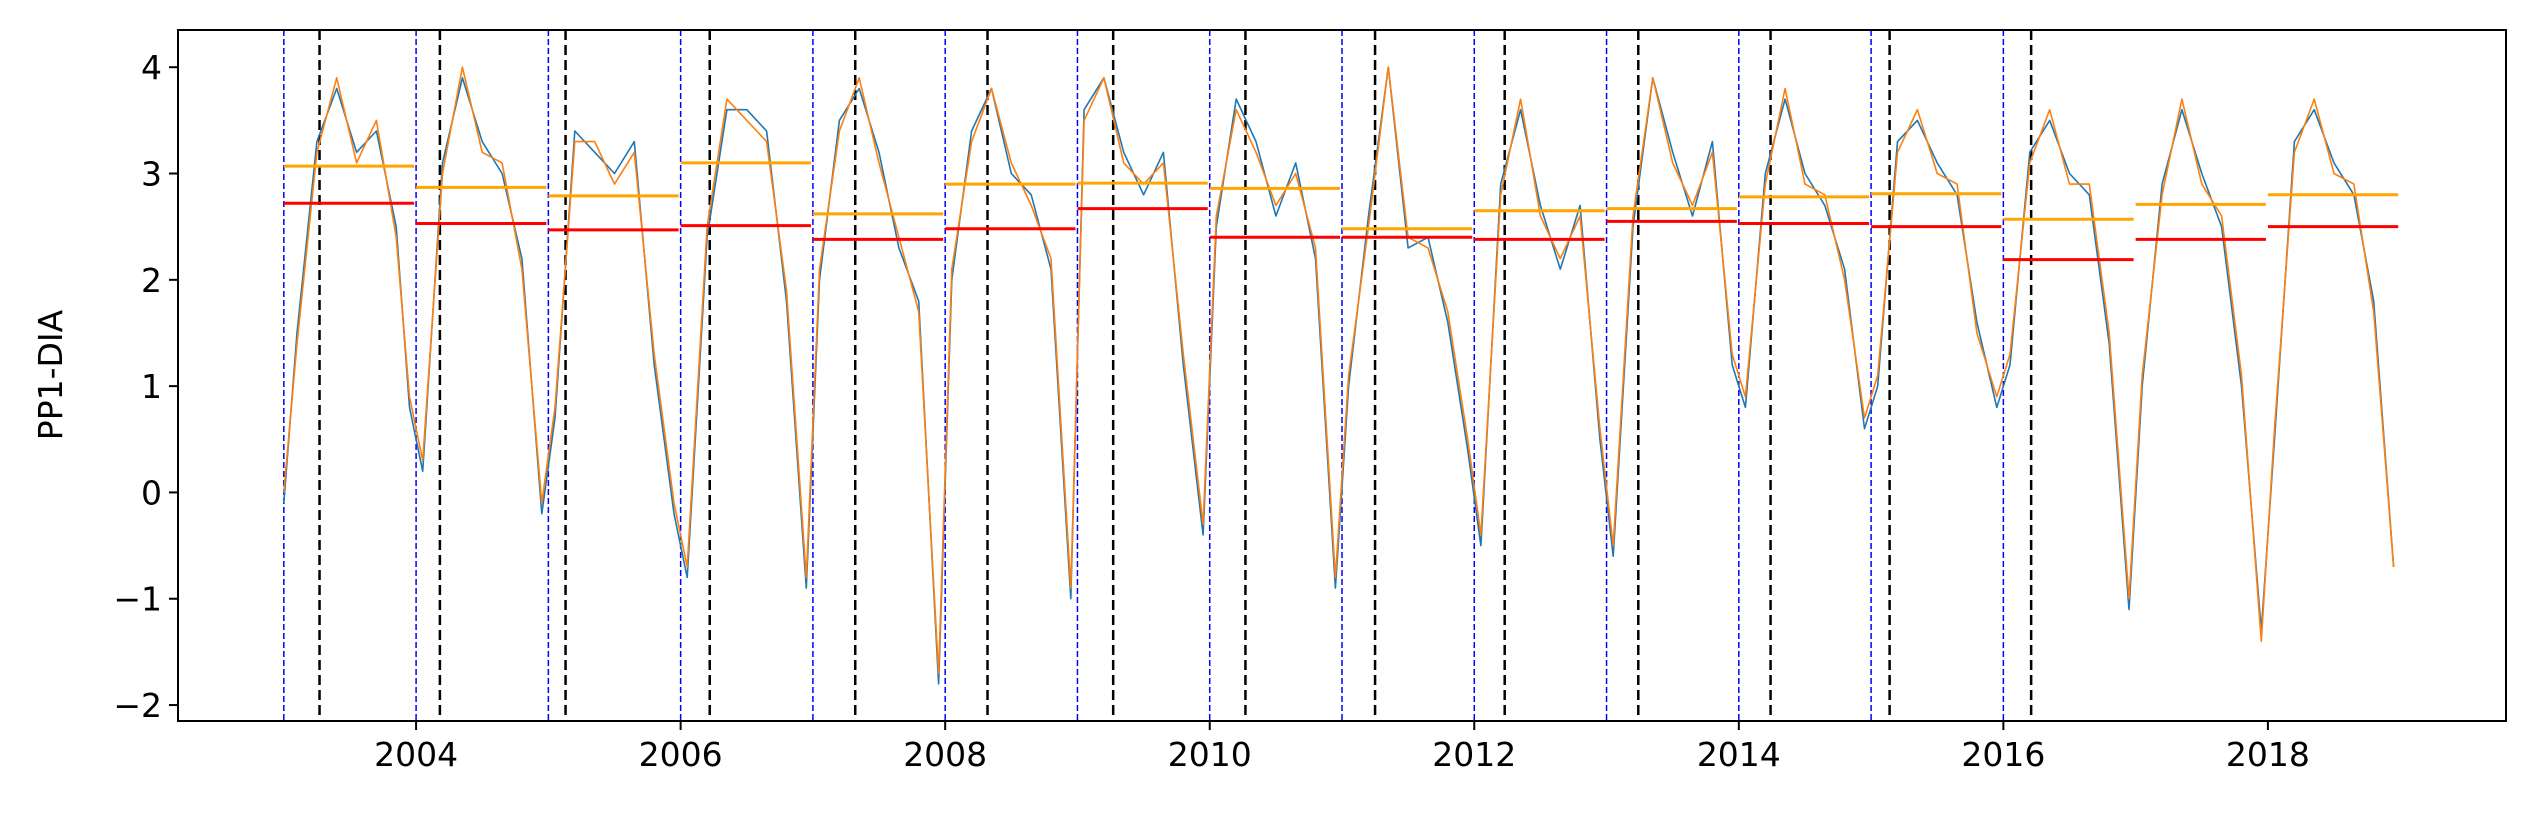 This screenshot has height=822, width=2532. What do you see at coordinates (137, 599) in the screenshot?
I see `y-tick-label: −1` at bounding box center [137, 599].